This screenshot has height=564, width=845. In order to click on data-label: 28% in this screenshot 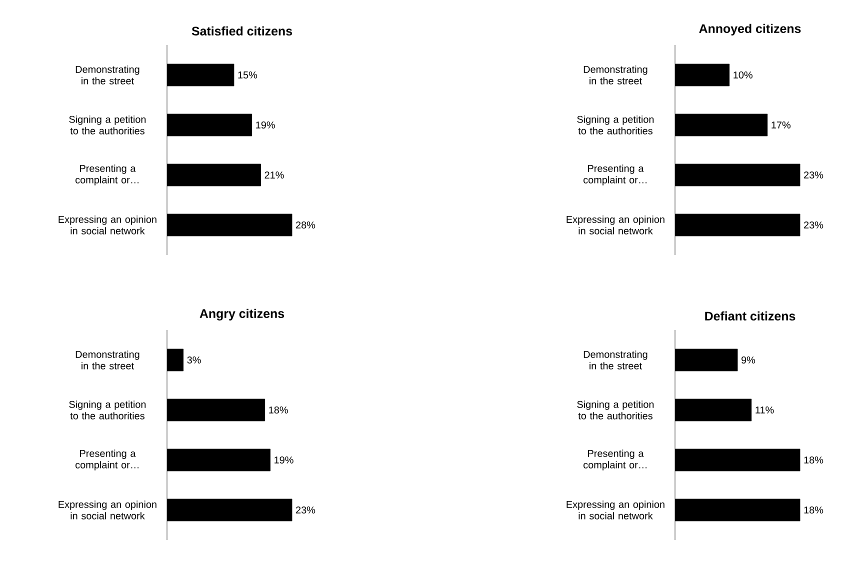, I will do `click(306, 225)`.